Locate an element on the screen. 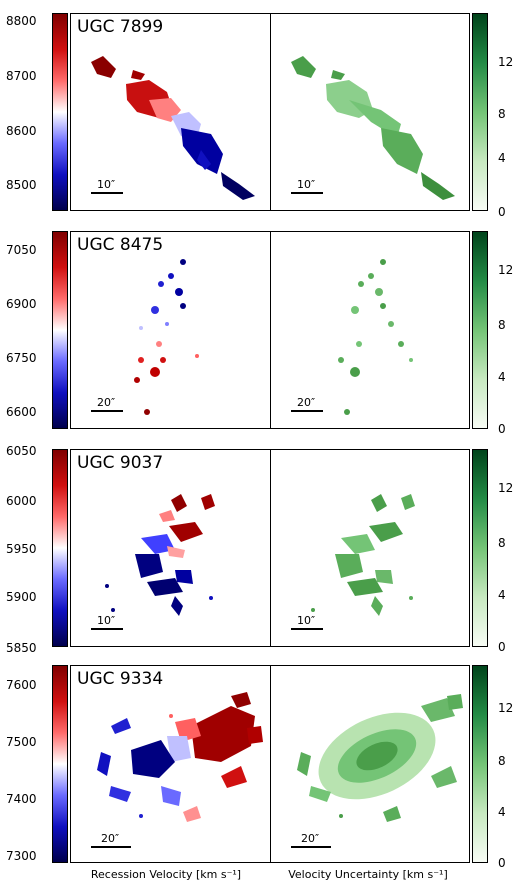 The width and height of the screenshot is (524, 894). uncertainty-axis-label: Velocity Uncertainty [km s⁻¹] is located at coordinates (368, 874).